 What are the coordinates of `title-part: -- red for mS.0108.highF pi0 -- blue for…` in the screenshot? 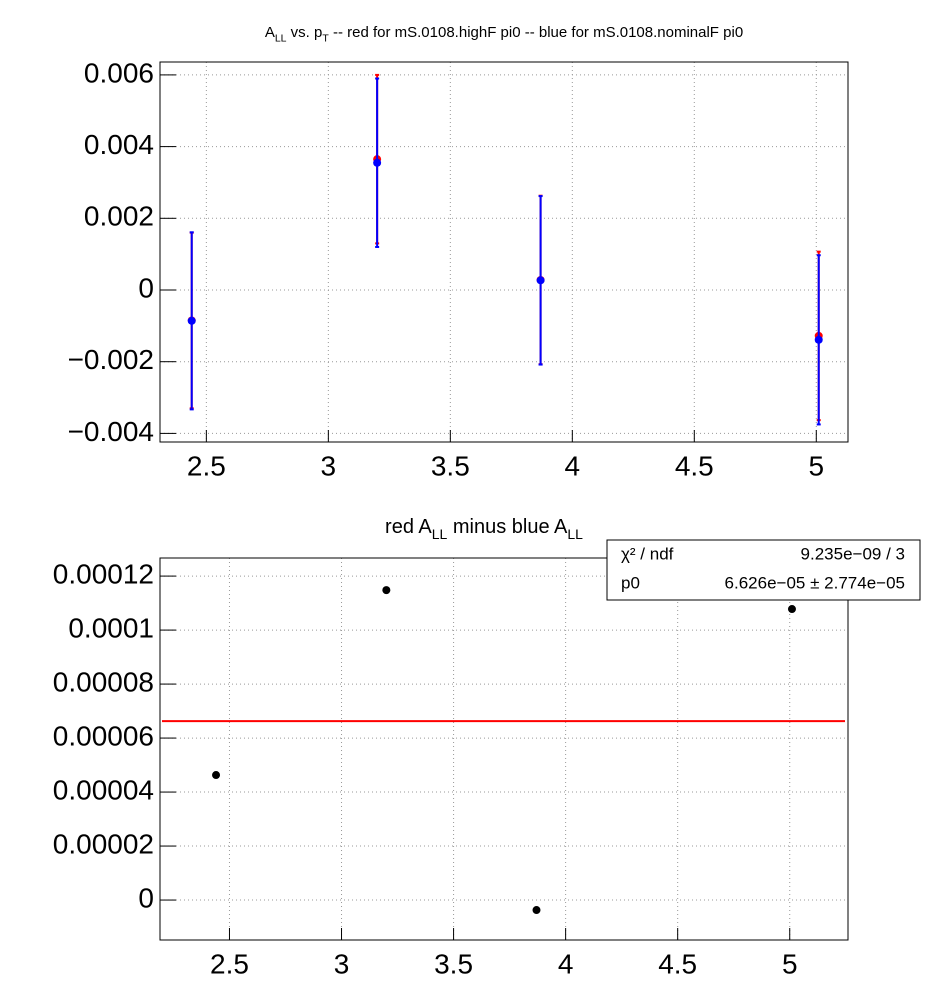 It's located at (536, 32).